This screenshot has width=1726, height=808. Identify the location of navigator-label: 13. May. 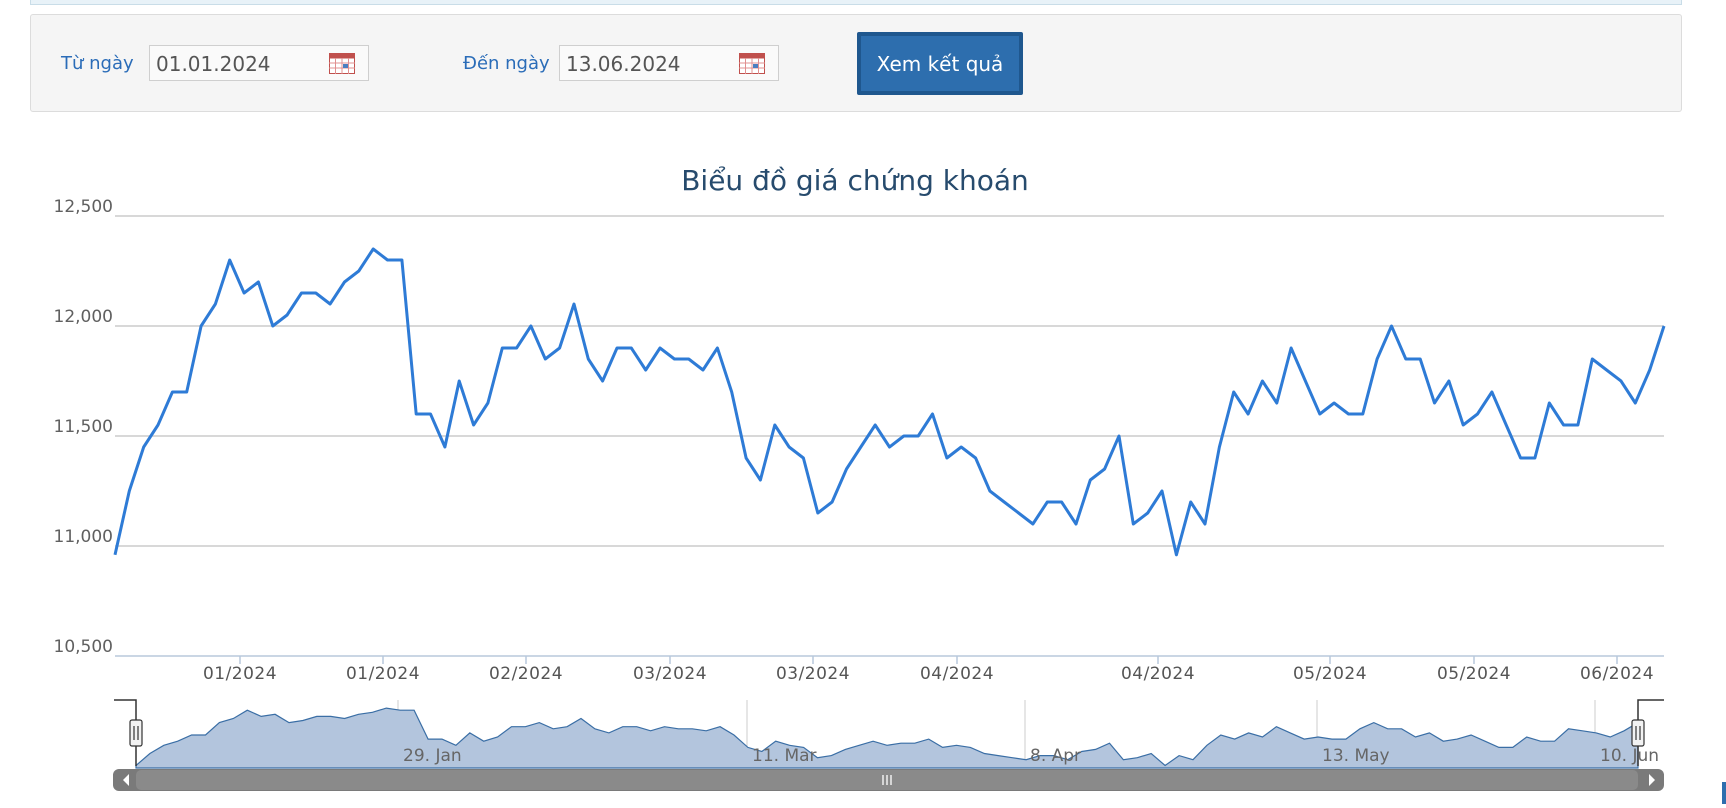
(1356, 756).